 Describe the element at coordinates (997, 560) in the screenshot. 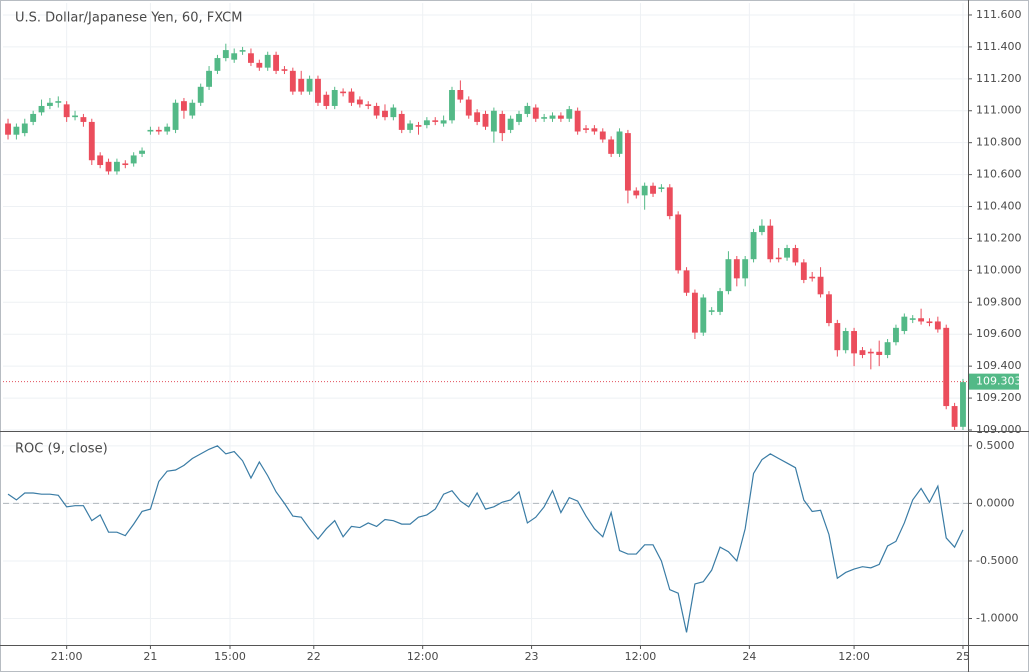

I see `y-tick-label: -0.5000` at that location.